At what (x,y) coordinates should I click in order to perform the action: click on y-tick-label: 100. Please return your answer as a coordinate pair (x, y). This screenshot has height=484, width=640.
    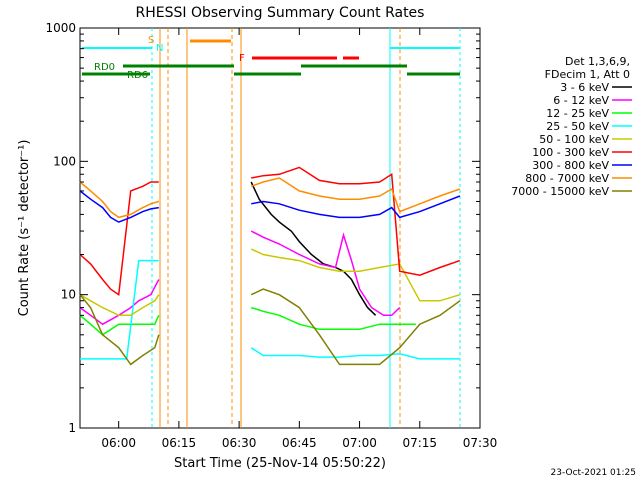
    Looking at the image, I should click on (64, 161).